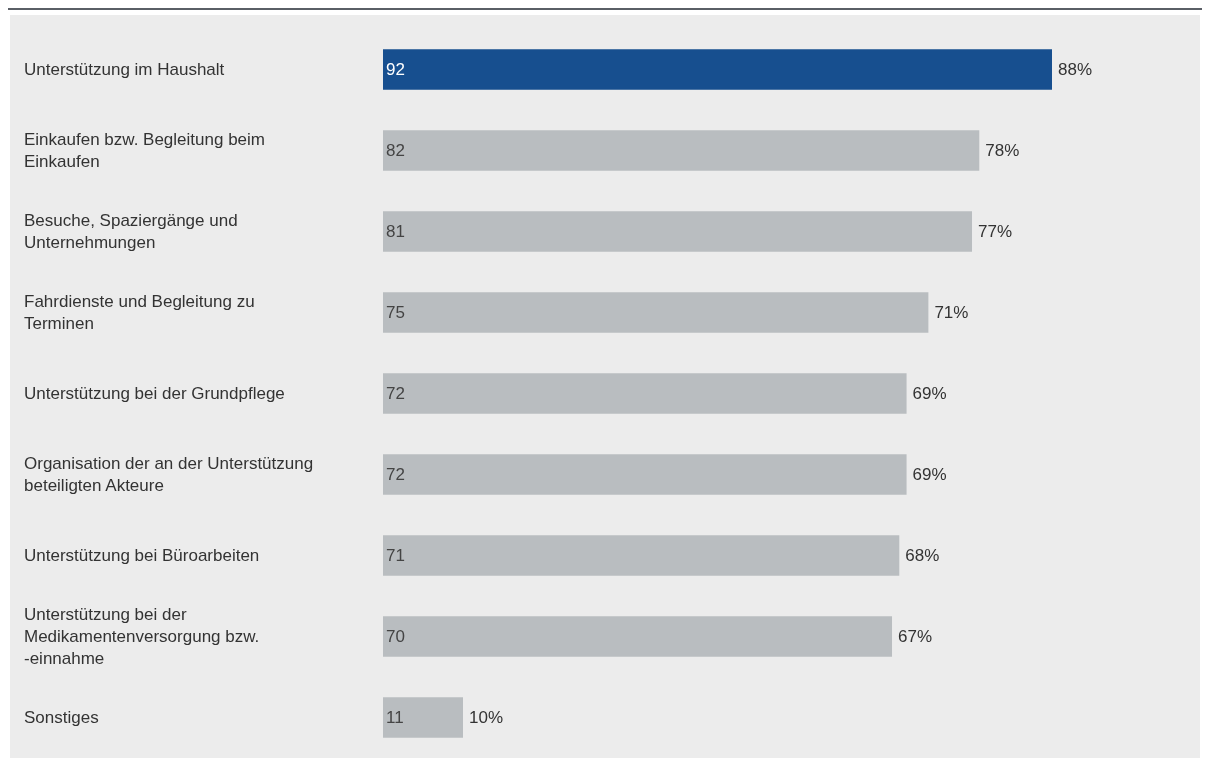  What do you see at coordinates (486, 718) in the screenshot?
I see `annotation: 10%` at bounding box center [486, 718].